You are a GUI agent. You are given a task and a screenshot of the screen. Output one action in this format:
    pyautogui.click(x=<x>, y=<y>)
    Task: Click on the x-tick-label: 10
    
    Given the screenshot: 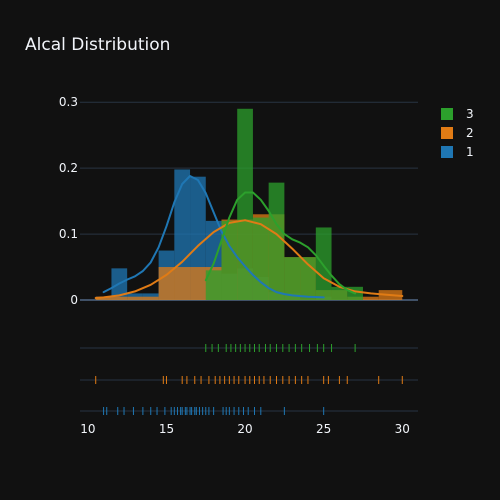 What is the action you would take?
    pyautogui.click(x=87, y=429)
    